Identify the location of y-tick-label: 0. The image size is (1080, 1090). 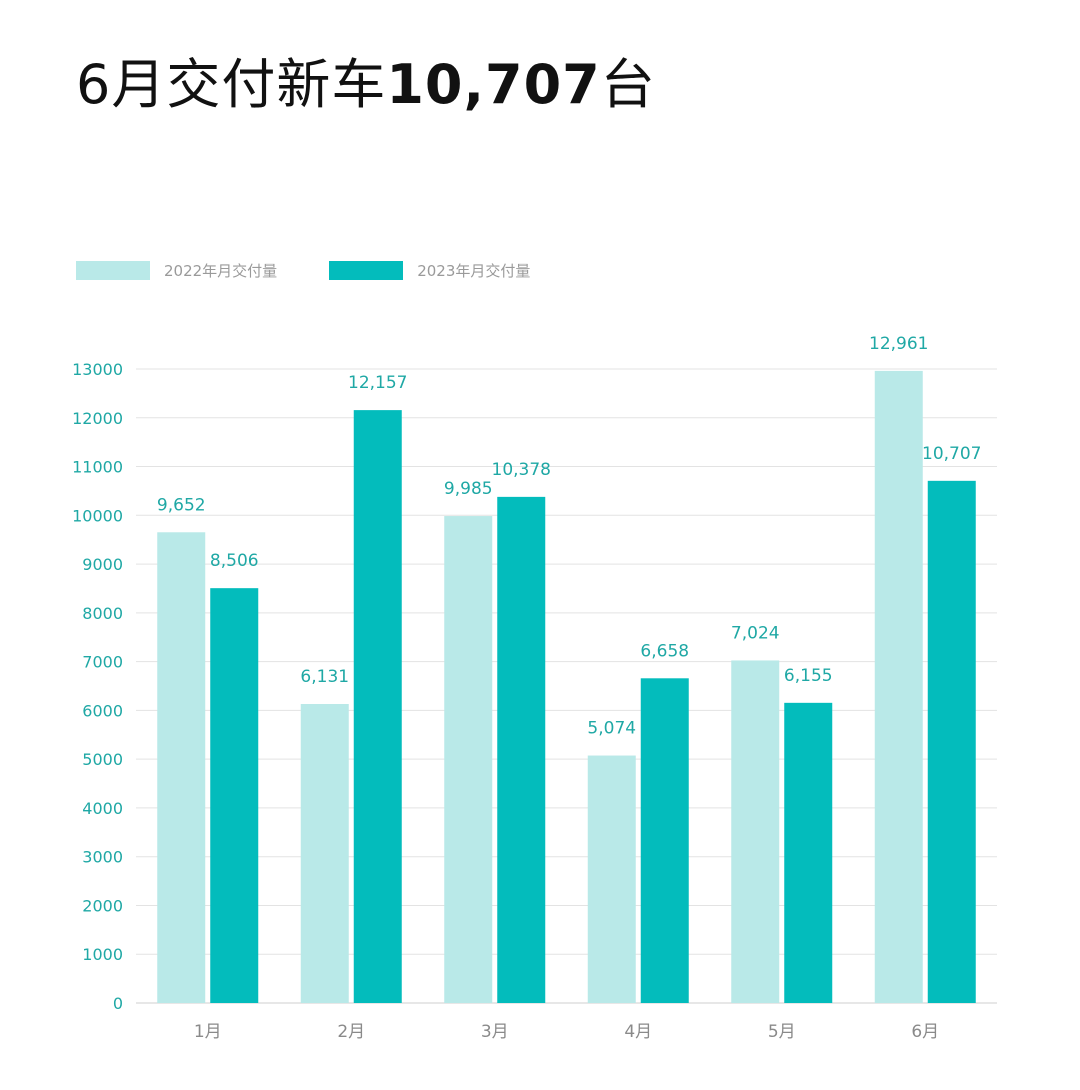
(118, 1003).